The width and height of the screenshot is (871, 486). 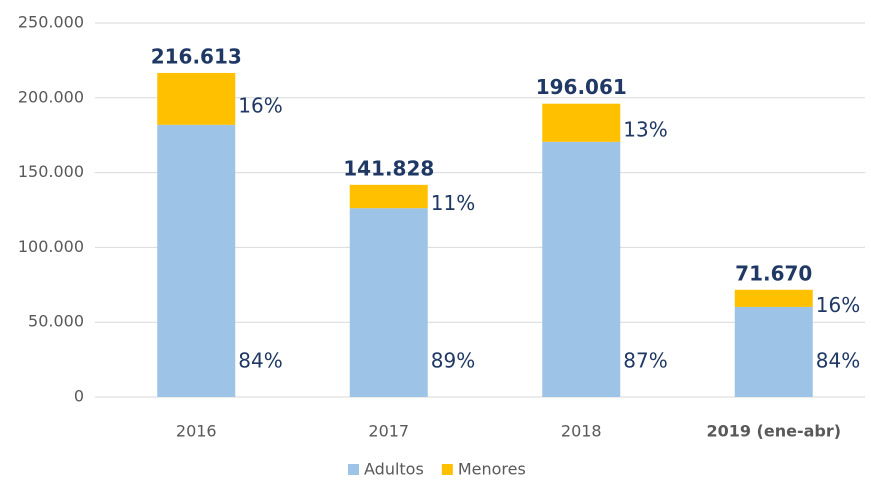 What do you see at coordinates (51, 22) in the screenshot?
I see `y-tick-label: 250.000` at bounding box center [51, 22].